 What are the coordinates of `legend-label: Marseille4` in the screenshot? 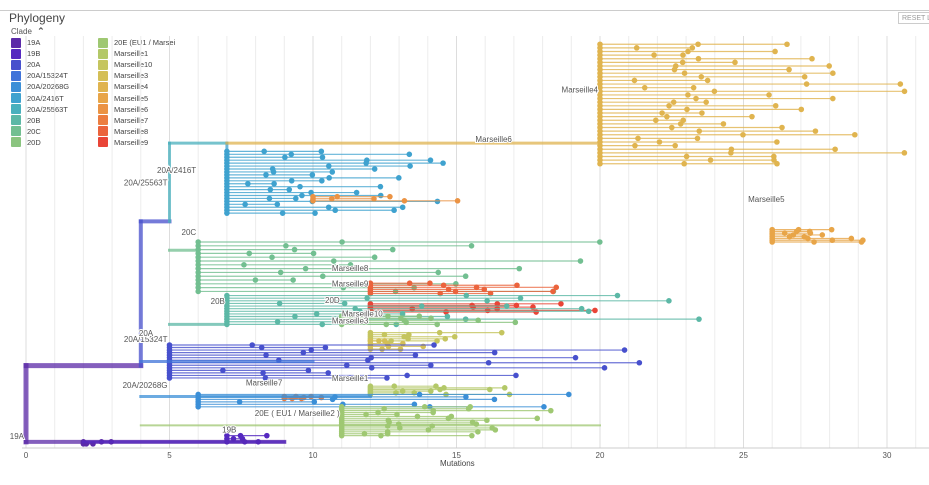 It's located at (131, 87).